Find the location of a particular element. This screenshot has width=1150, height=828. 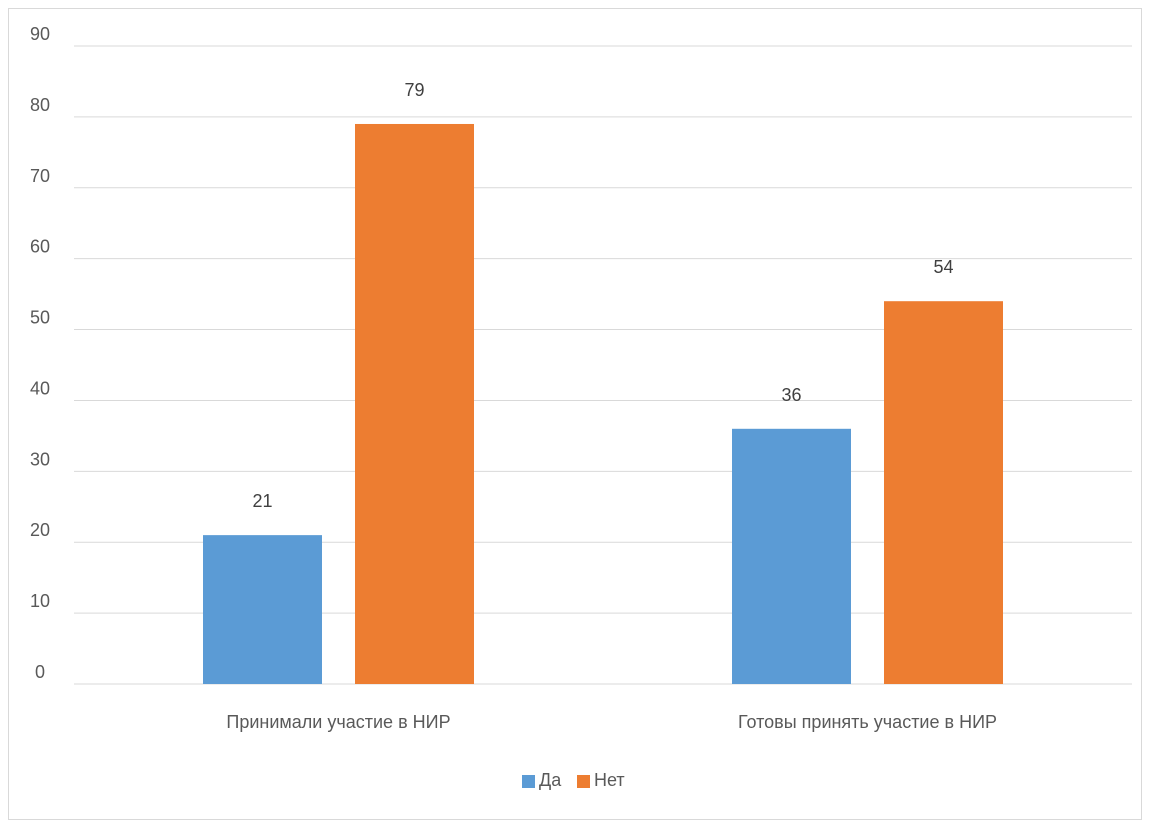

y-tick-label-90: 90 is located at coordinates (40, 34).